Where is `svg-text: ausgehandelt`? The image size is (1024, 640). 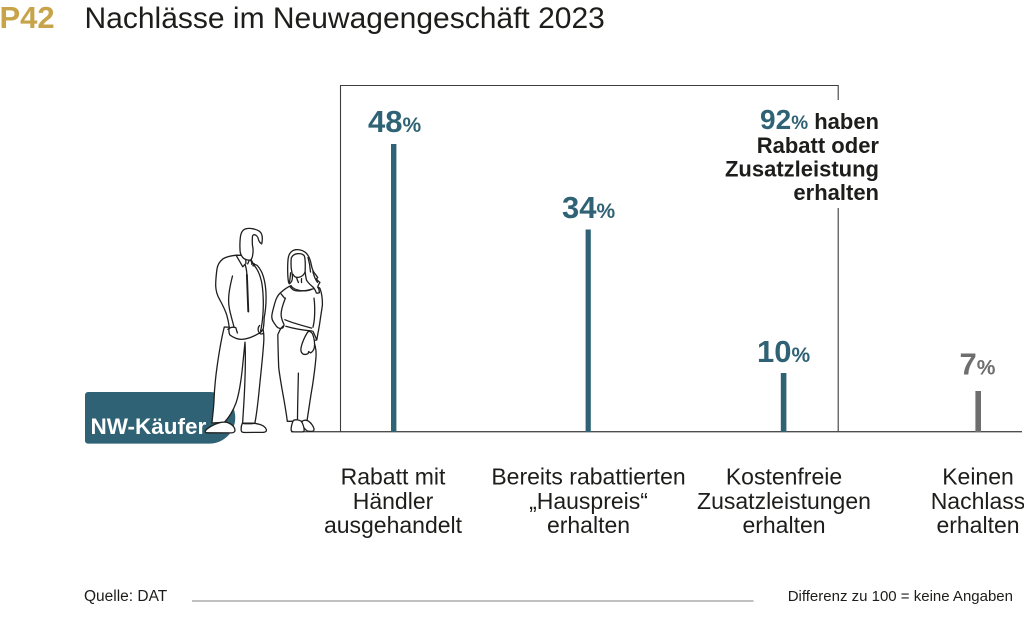 svg-text: ausgehandelt is located at coordinates (393, 525).